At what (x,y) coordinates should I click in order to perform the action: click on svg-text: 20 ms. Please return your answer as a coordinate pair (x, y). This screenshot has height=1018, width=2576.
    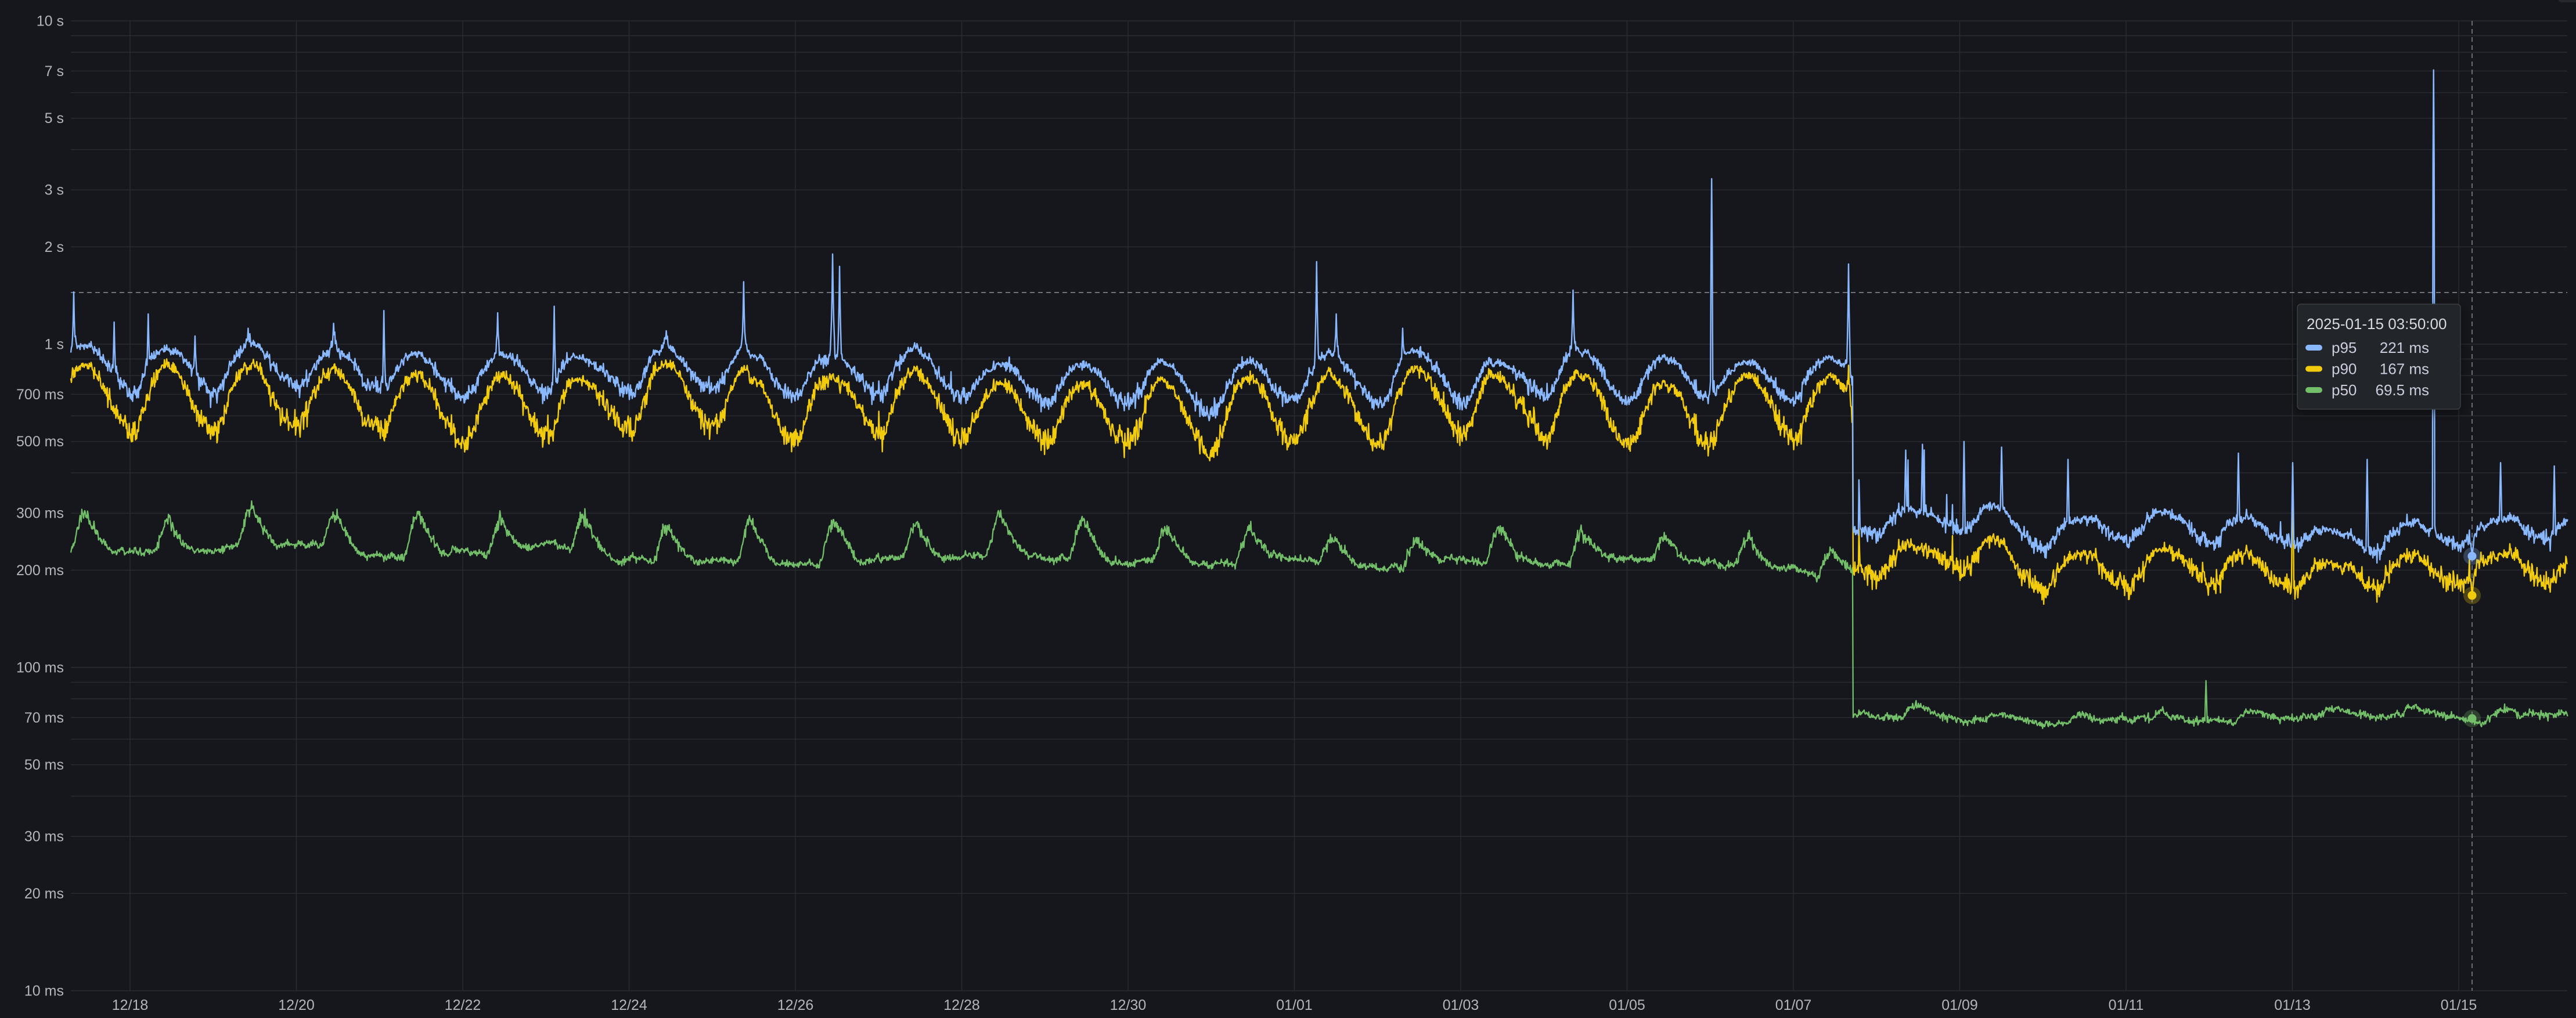
    Looking at the image, I should click on (44, 894).